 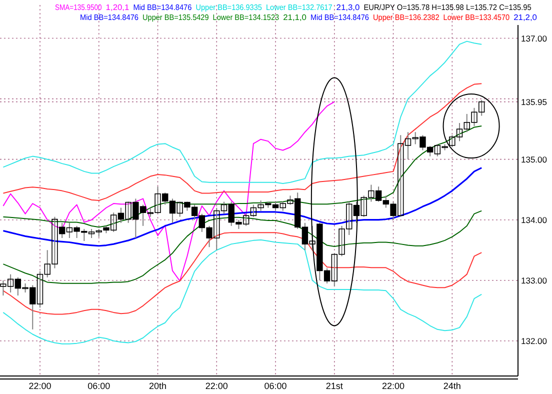 What do you see at coordinates (534, 159) in the screenshot?
I see `y-tick-label: 135.00` at bounding box center [534, 159].